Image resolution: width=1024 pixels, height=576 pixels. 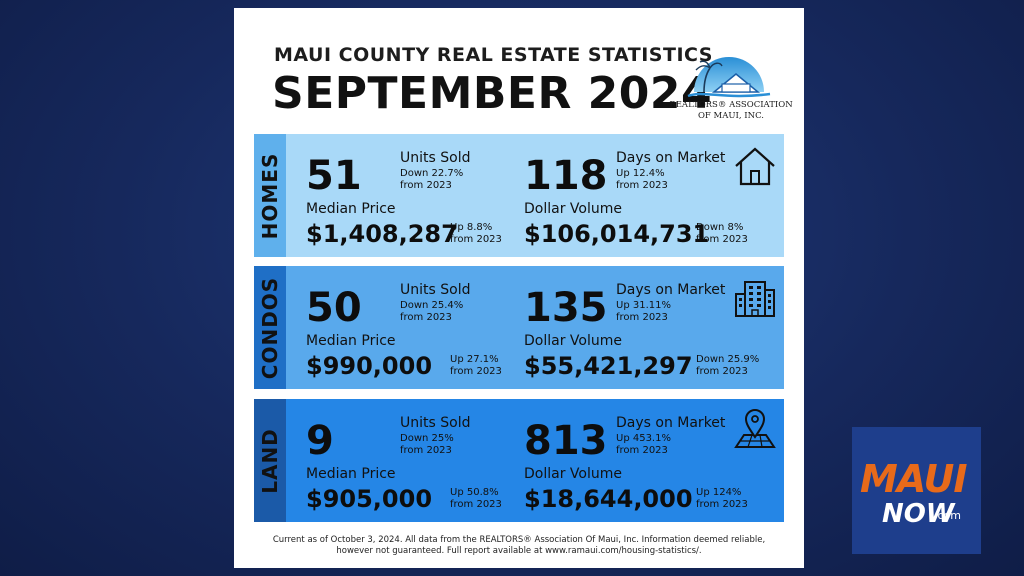 I want to click on condos-units-sold-label: Units Sold, so click(x=435, y=290).